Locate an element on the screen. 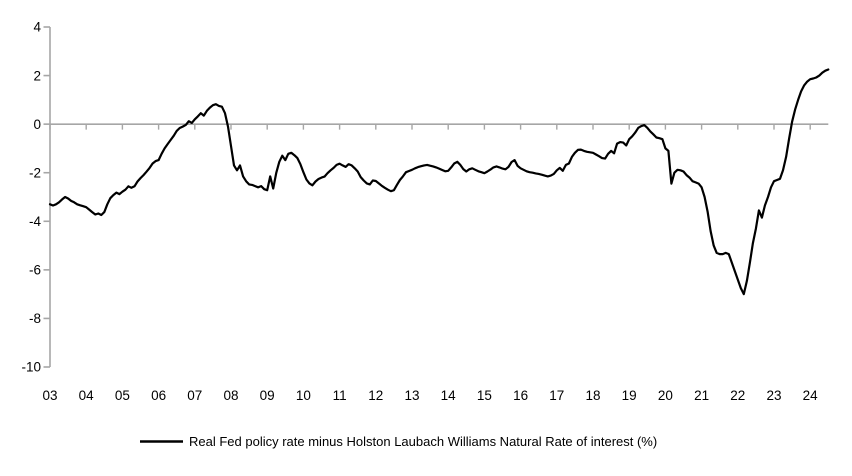  x-axis-label: 21 is located at coordinates (701, 395).